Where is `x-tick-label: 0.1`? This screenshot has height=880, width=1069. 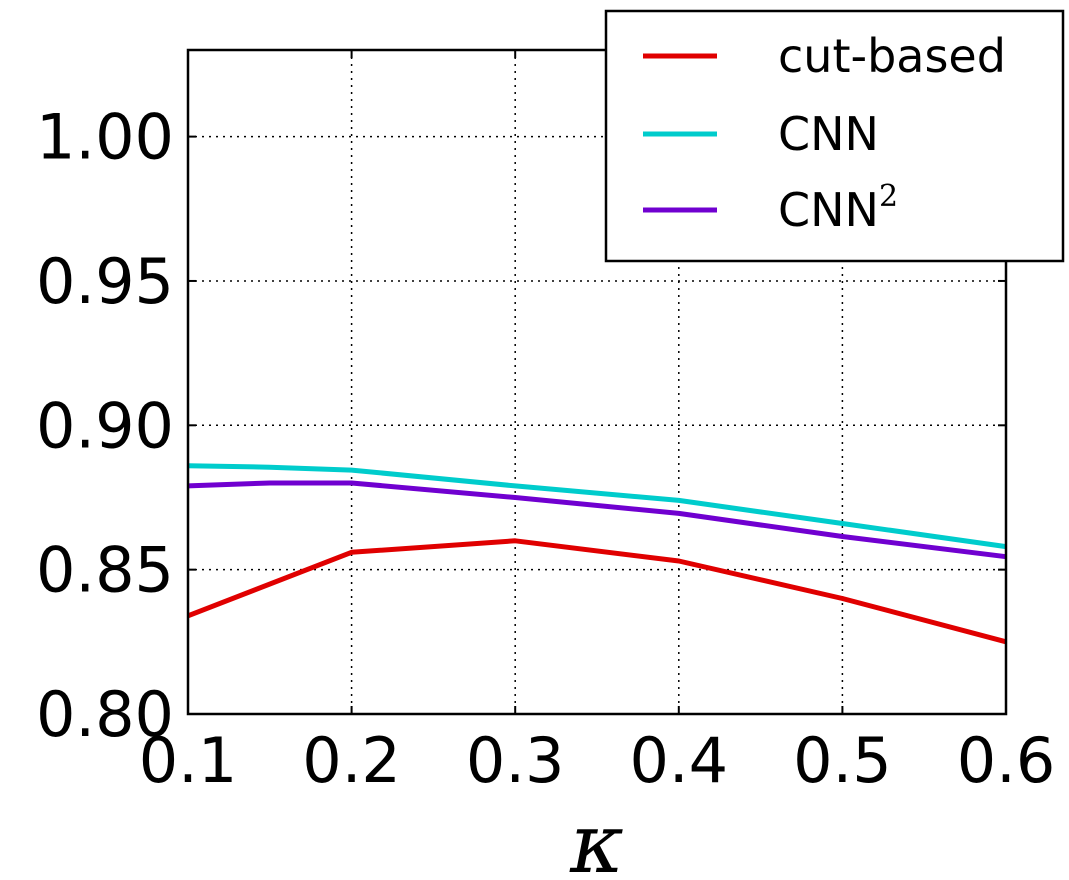 x-tick-label: 0.1 is located at coordinates (188, 760).